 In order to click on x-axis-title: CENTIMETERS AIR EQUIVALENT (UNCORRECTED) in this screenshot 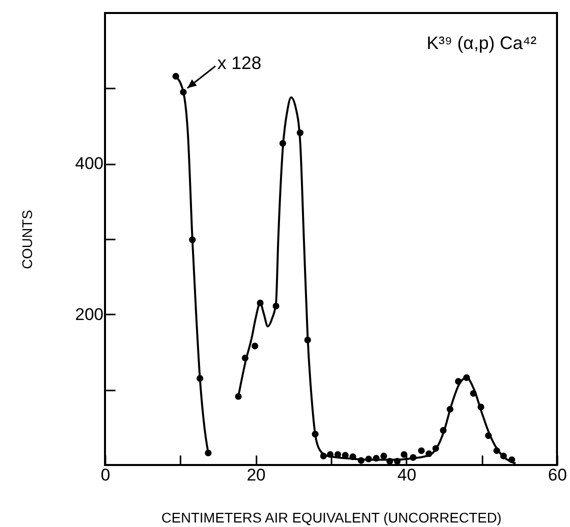, I will do `click(331, 518)`.